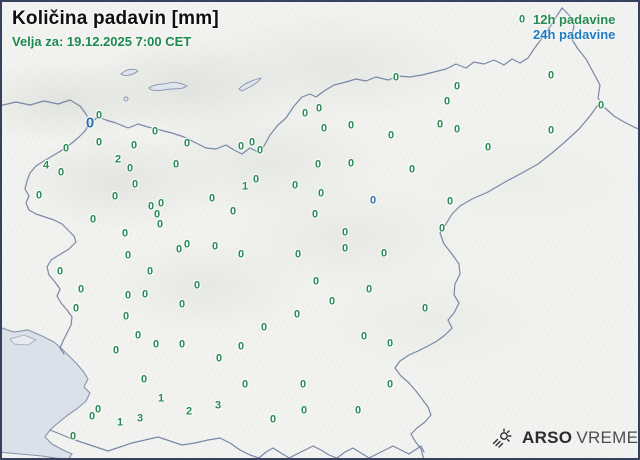 Image resolution: width=640 pixels, height=460 pixels. I want to click on lagoon-grado, so click(23, 340).